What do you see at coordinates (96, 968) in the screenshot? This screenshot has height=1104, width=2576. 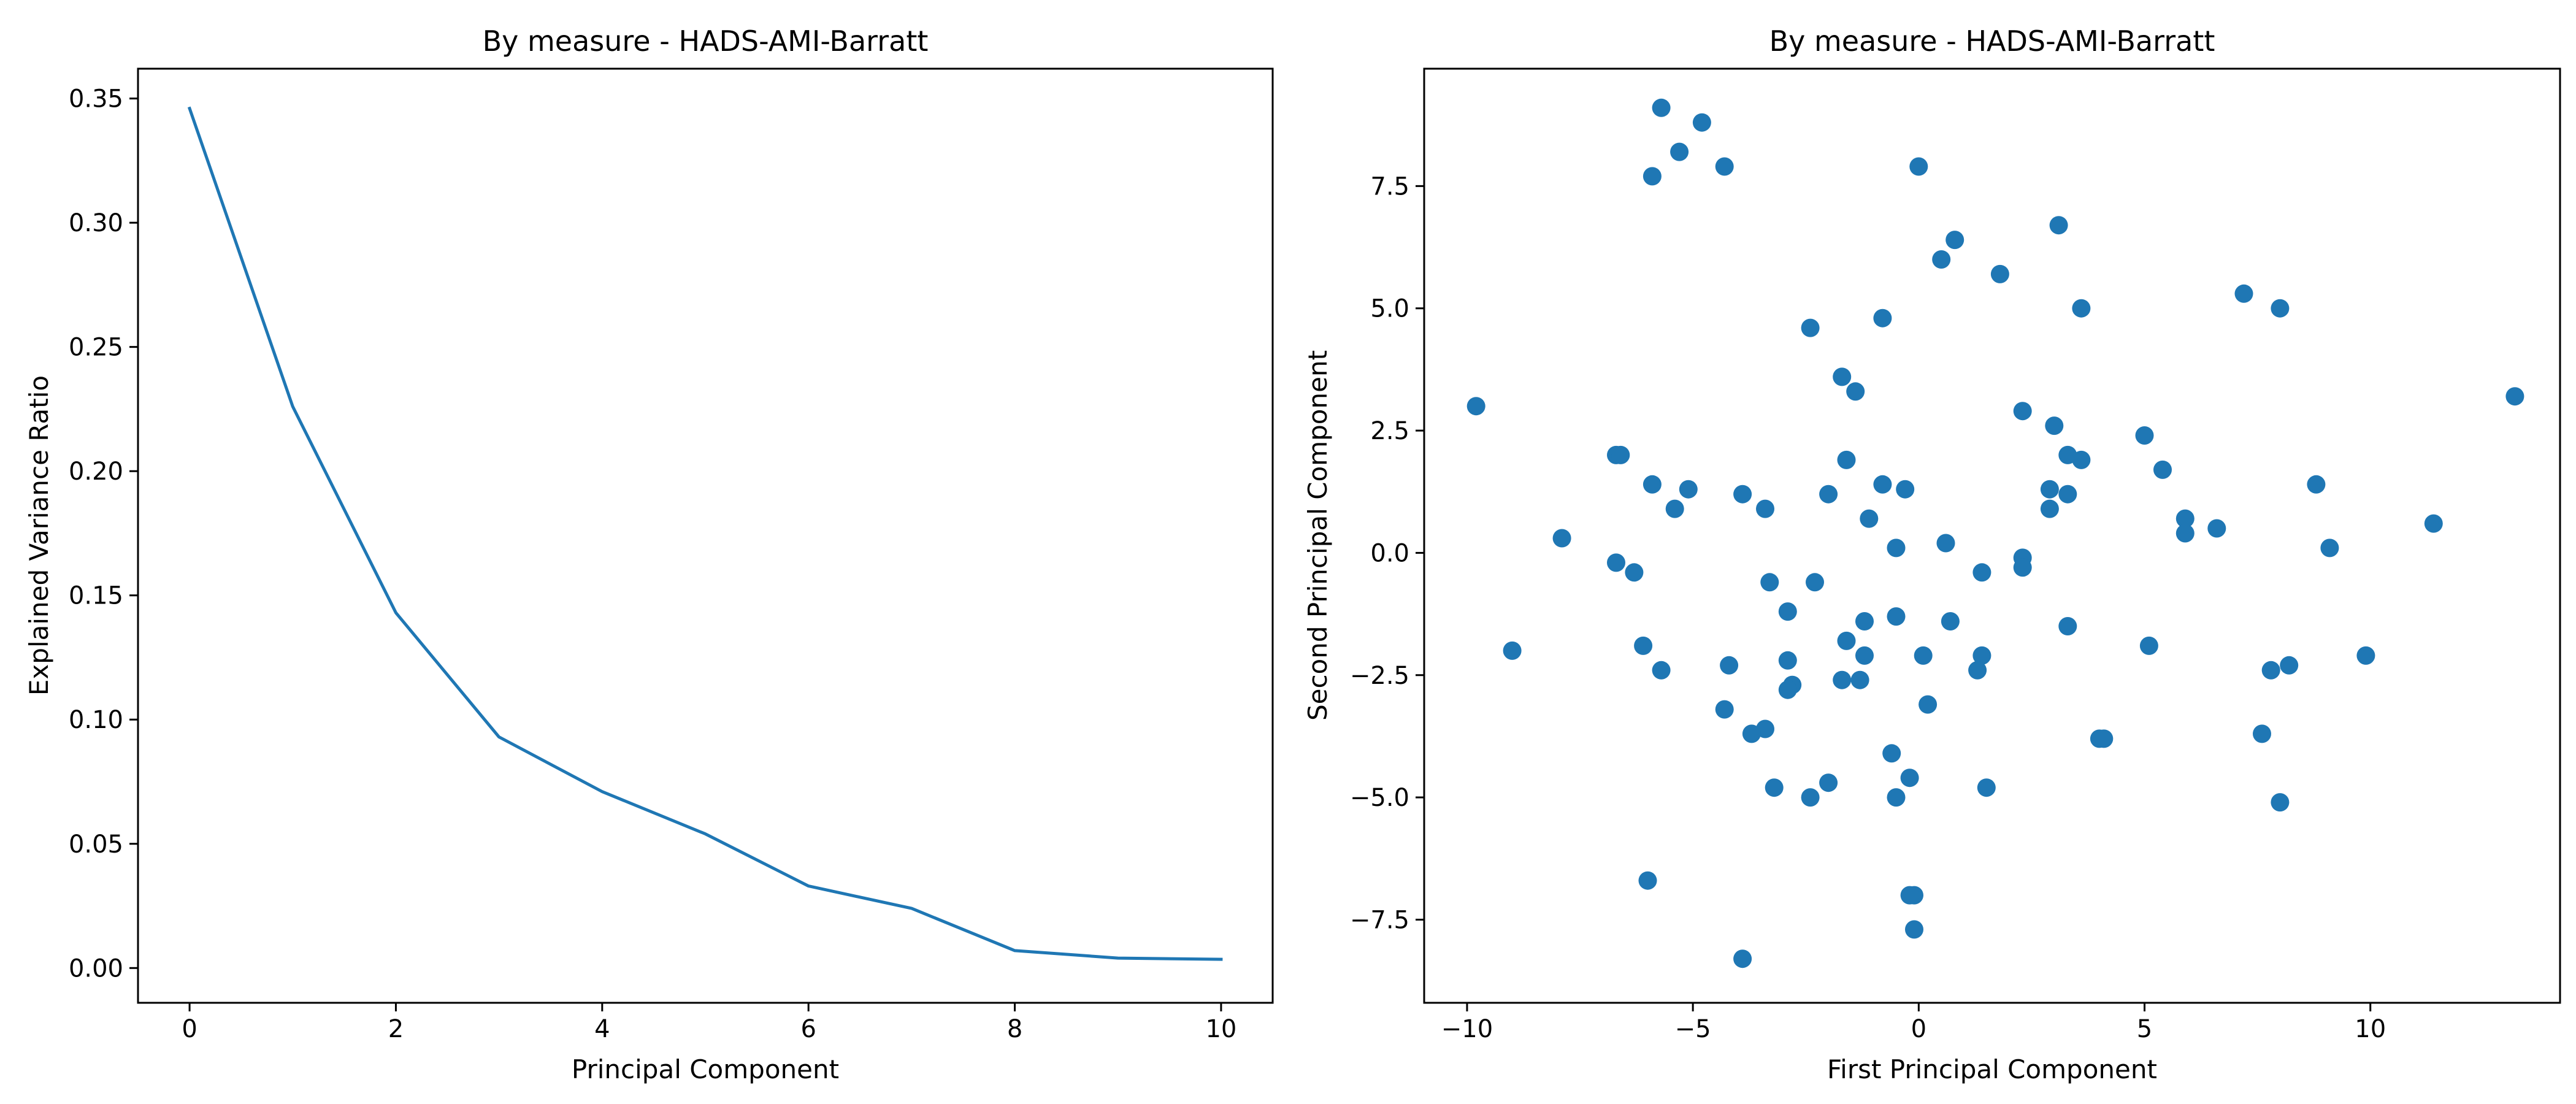 I see `y-tick-label: 0.00` at bounding box center [96, 968].